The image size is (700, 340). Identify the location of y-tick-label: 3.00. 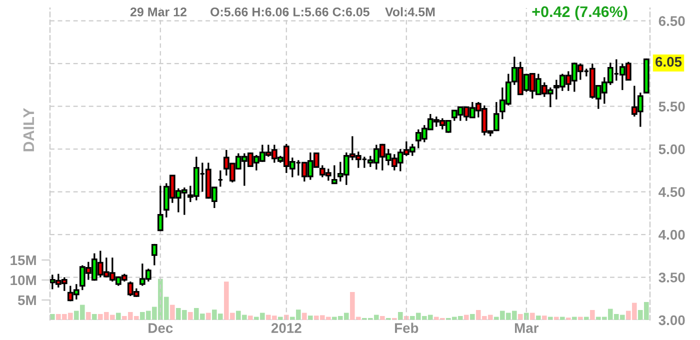
(671, 320).